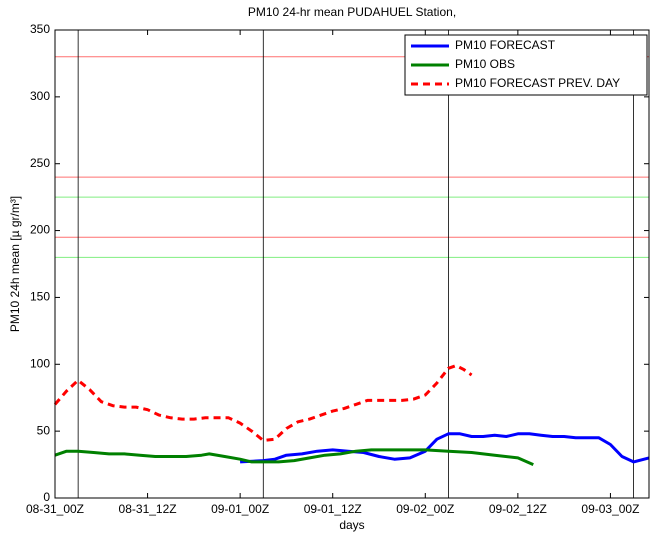 This screenshot has height=541, width=659. Describe the element at coordinates (537, 83) in the screenshot. I see `legend-label: PM10 FORECAST PREV. DAY` at that location.